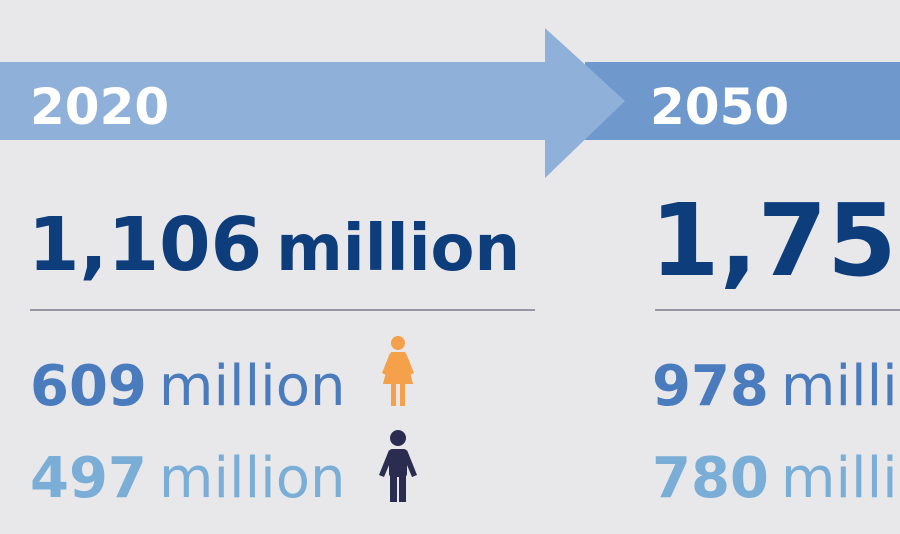 The image size is (900, 534). I want to click on total-number: 1,758, so click(775, 240).